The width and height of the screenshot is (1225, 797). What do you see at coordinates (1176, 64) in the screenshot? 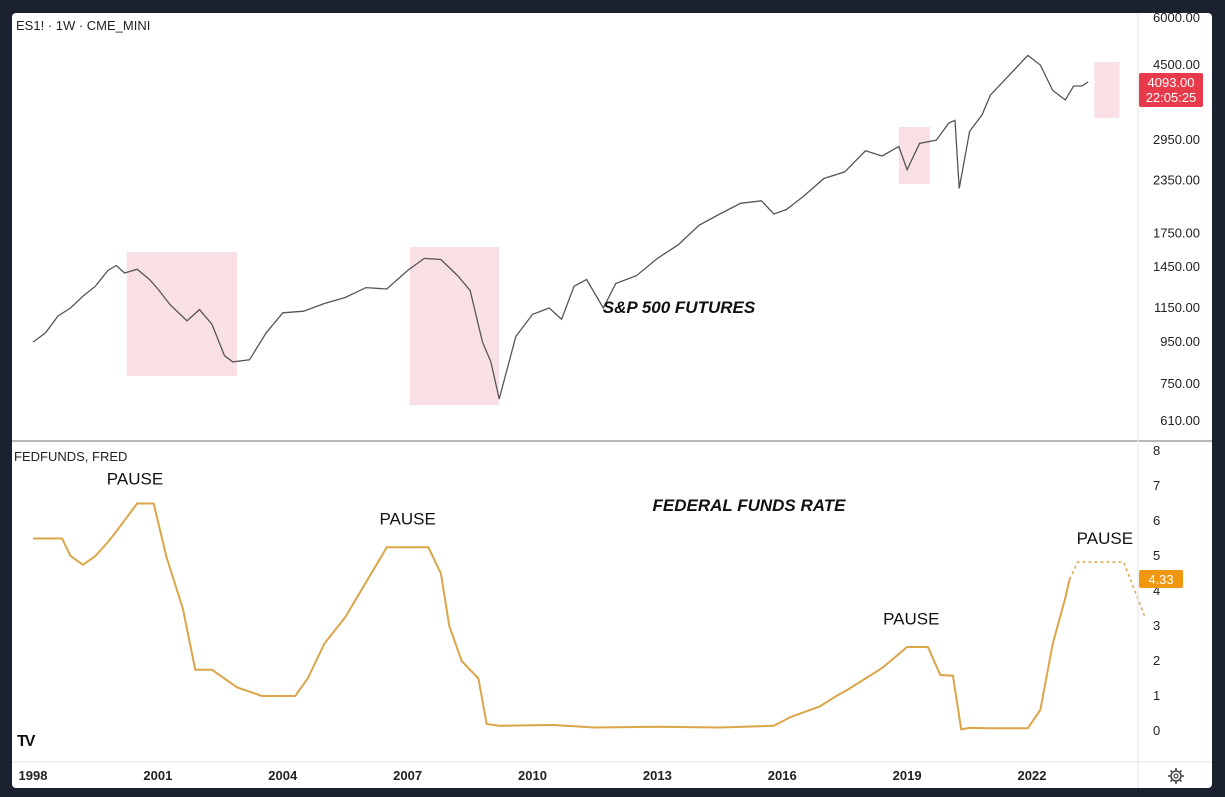
I see `price-axis-tick: 4500.00` at bounding box center [1176, 64].